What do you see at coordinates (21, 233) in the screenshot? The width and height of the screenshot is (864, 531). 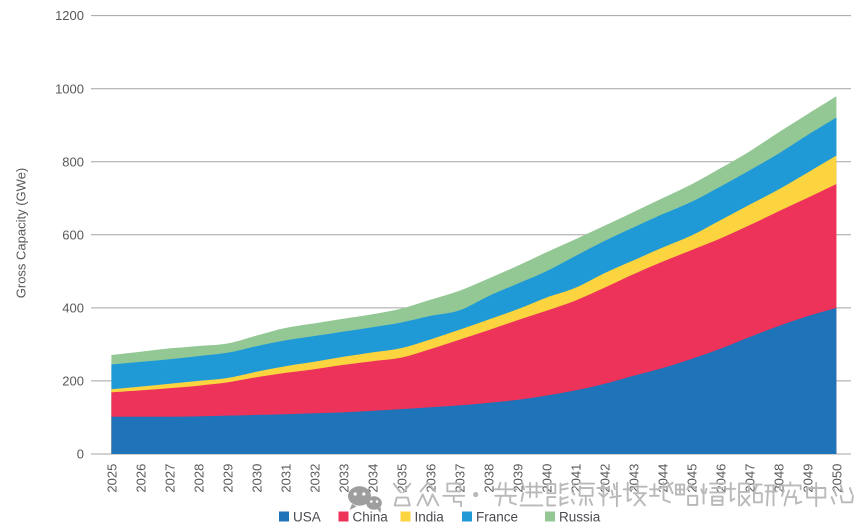 I see `svg-text: Gross Capacity (GWe)` at bounding box center [21, 233].